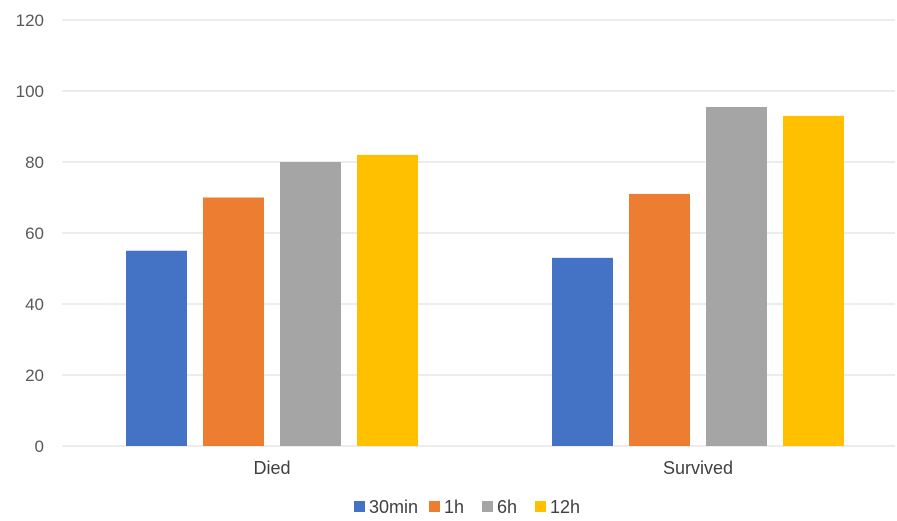 The width and height of the screenshot is (897, 521). I want to click on legend: 30min 1h 6h 12h, so click(467, 507).